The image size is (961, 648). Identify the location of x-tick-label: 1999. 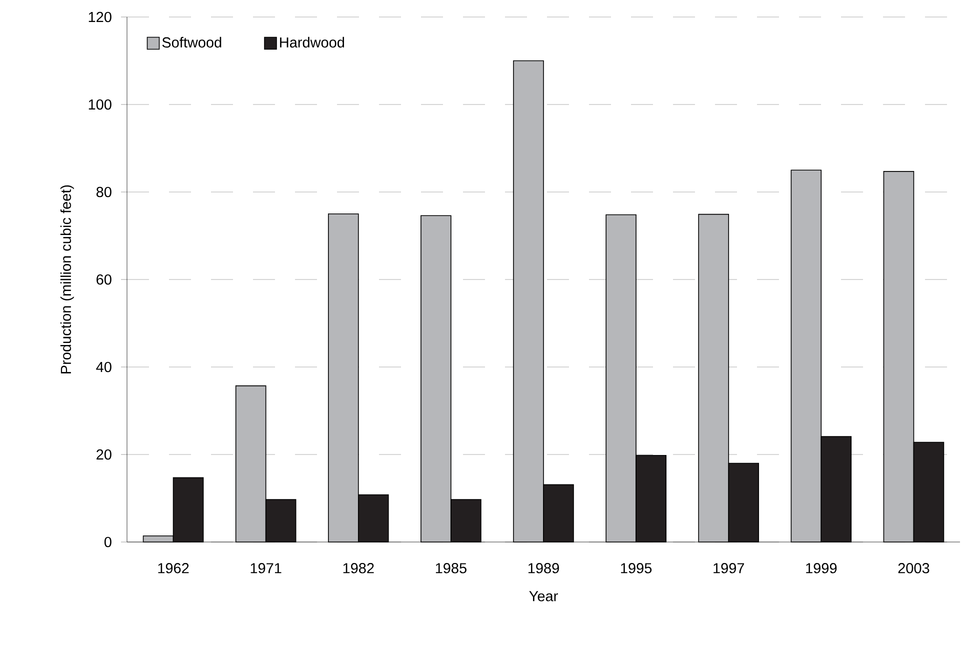
(821, 568).